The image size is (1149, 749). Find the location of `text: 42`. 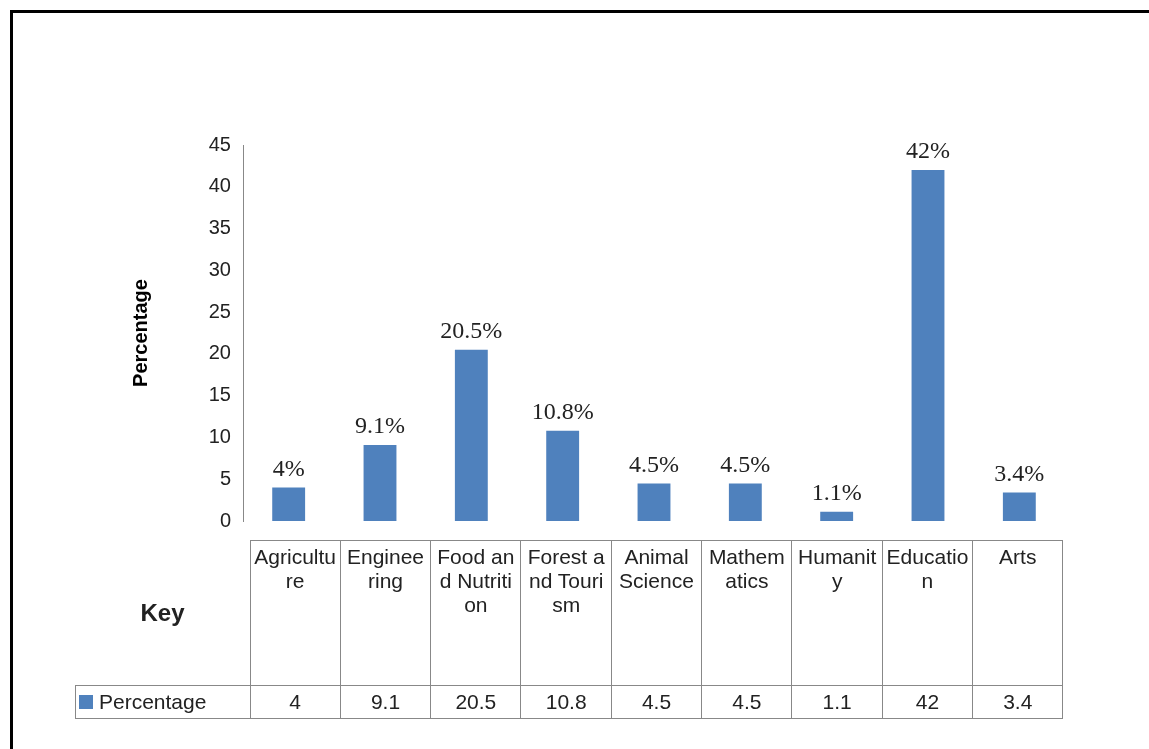

text: 42 is located at coordinates (927, 702).